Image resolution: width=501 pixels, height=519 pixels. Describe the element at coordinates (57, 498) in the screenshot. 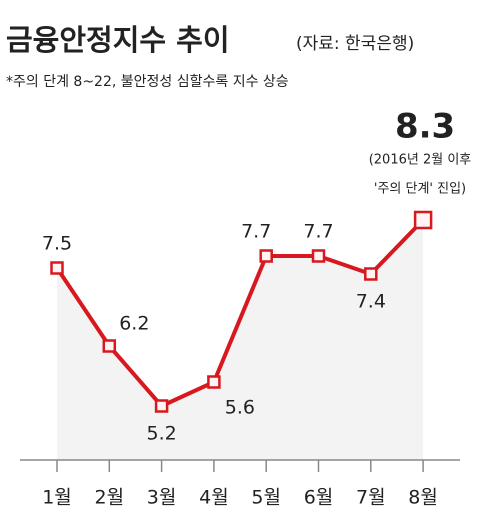

I see `x-tick-label: 1월` at that location.